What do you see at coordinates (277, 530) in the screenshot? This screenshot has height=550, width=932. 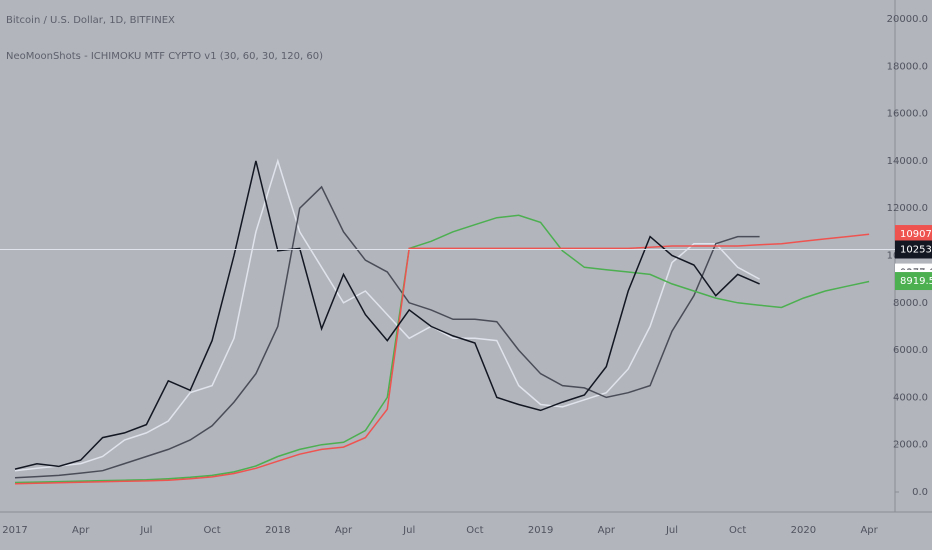 I see `x-tick-label: 2018` at bounding box center [277, 530].